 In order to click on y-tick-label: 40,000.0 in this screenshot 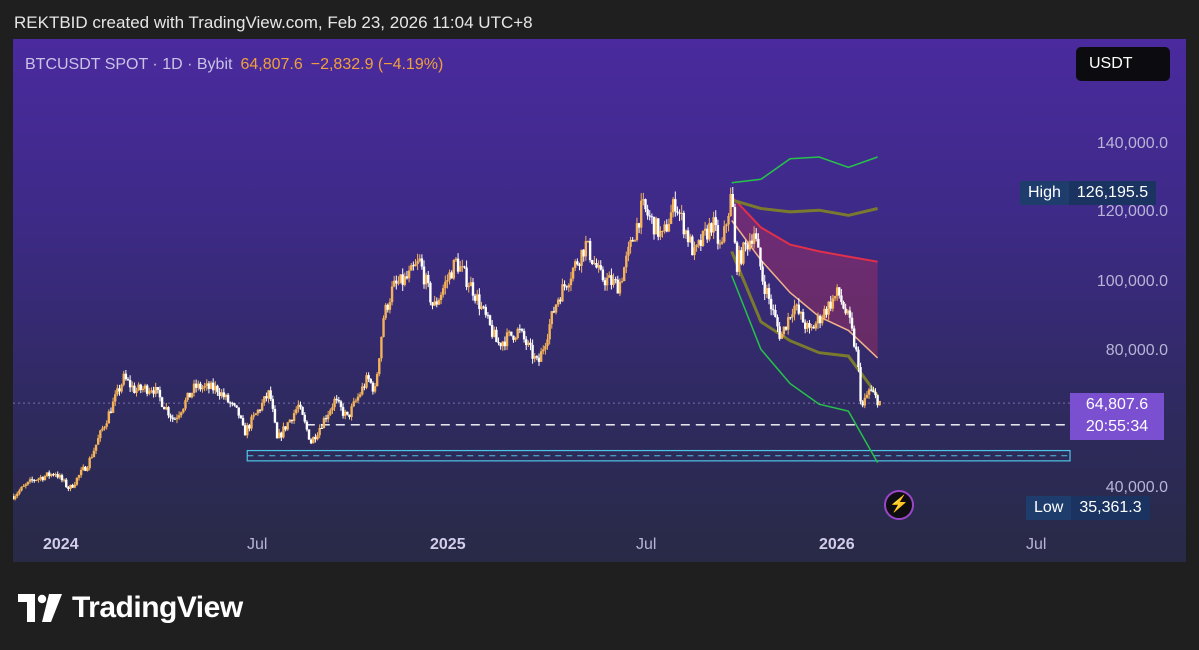, I will do `click(1136, 487)`.